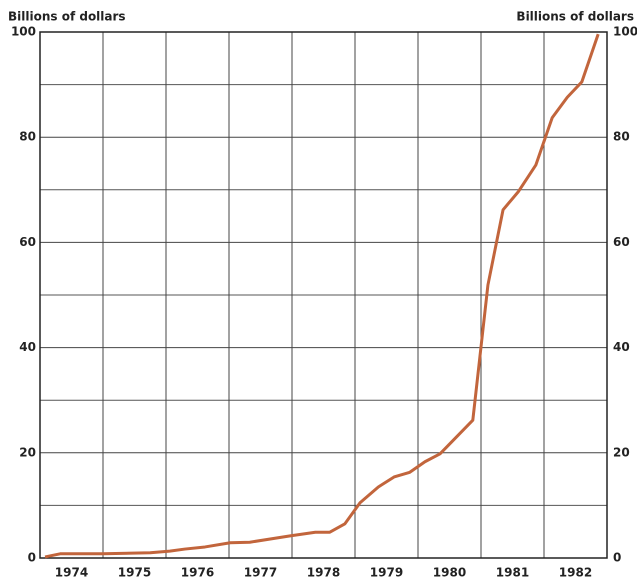 The width and height of the screenshot is (637, 579). I want to click on y-tick-label-right: 80, so click(621, 137).